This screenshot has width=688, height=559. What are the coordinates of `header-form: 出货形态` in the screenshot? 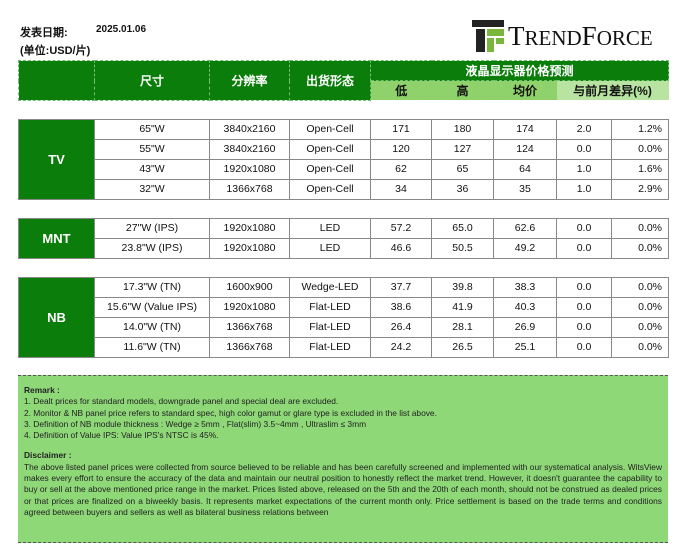 It's located at (330, 80).